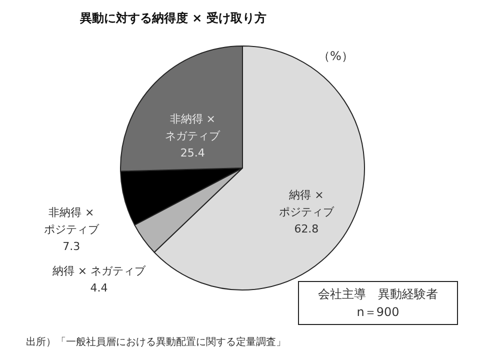  Describe the element at coordinates (99, 287) in the screenshot. I see `data-label: 4.4` at that location.